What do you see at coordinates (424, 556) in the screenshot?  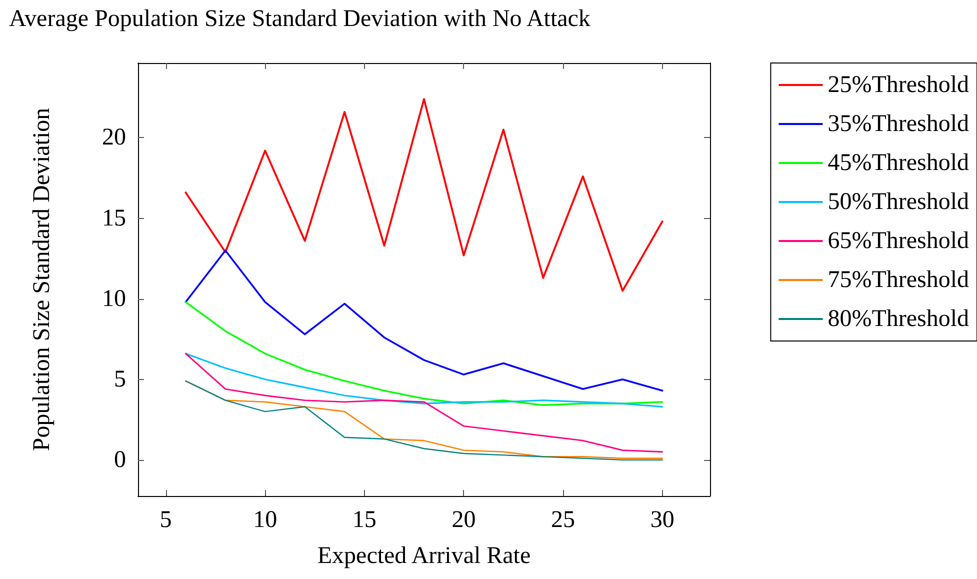 I see `x-axis-title: Expected Arrival Rate` at bounding box center [424, 556].